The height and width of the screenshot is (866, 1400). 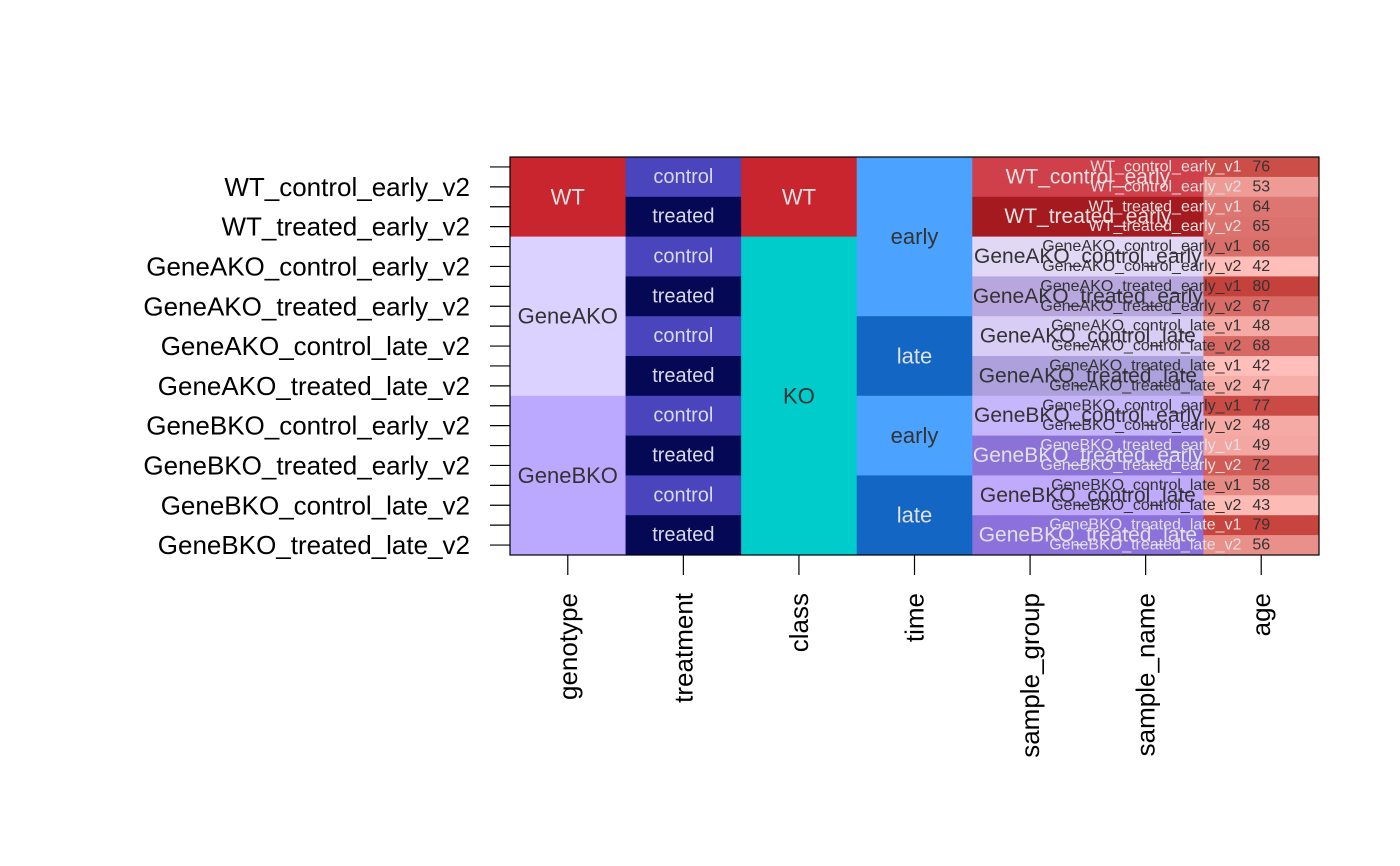 I want to click on age-cell-label: 56, so click(x=1261, y=545).